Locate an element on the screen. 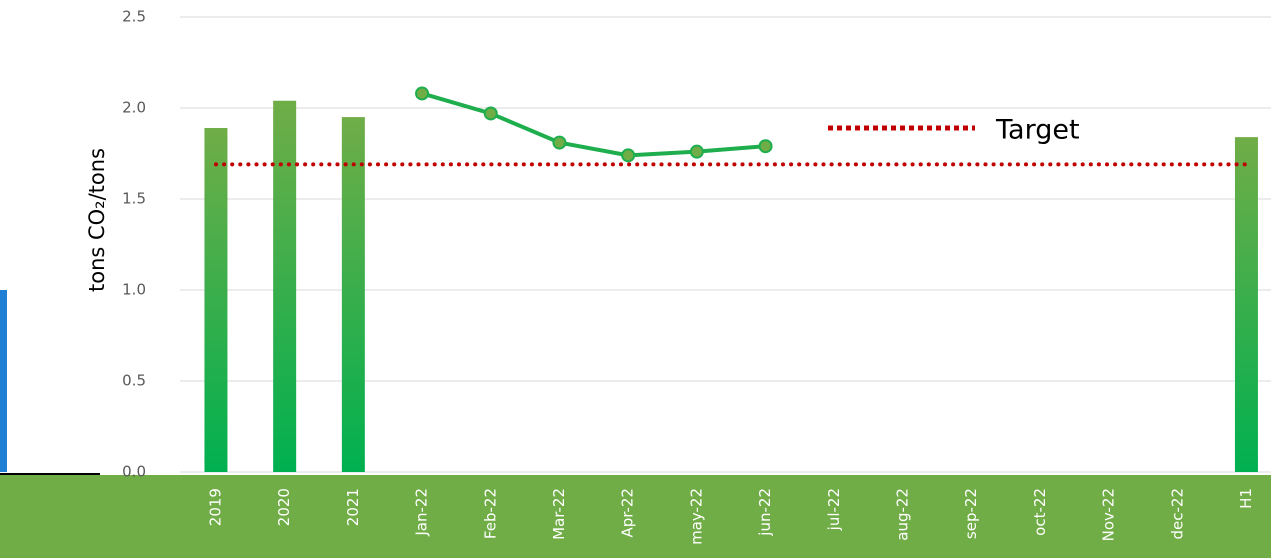 This screenshot has width=1271, height=558. x-tick-label: aug-22 is located at coordinates (902, 514).